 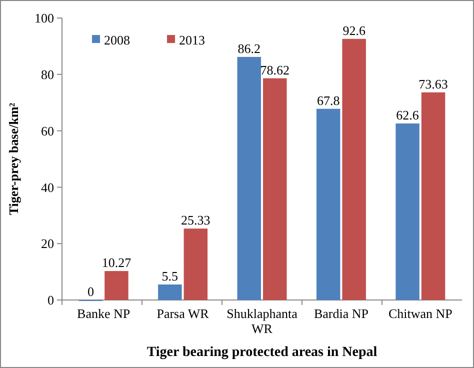 I want to click on y-tick-label: 0, so click(x=51, y=300).